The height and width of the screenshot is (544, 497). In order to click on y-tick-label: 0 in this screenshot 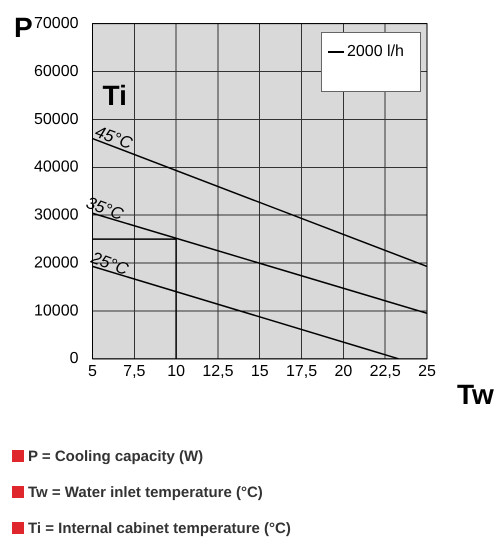, I will do `click(74, 359)`.